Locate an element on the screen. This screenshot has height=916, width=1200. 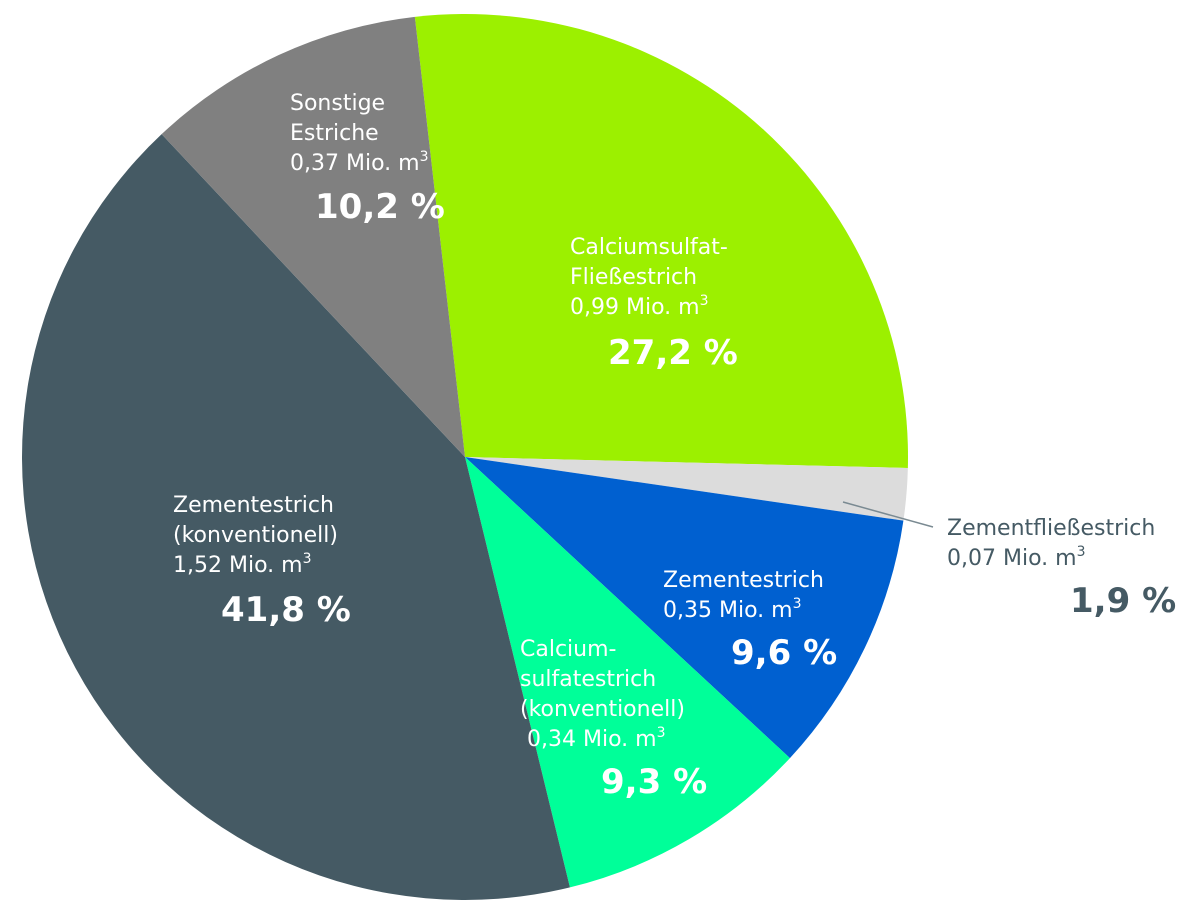
zementfliessestrich-leader-line is located at coordinates (888, 514).